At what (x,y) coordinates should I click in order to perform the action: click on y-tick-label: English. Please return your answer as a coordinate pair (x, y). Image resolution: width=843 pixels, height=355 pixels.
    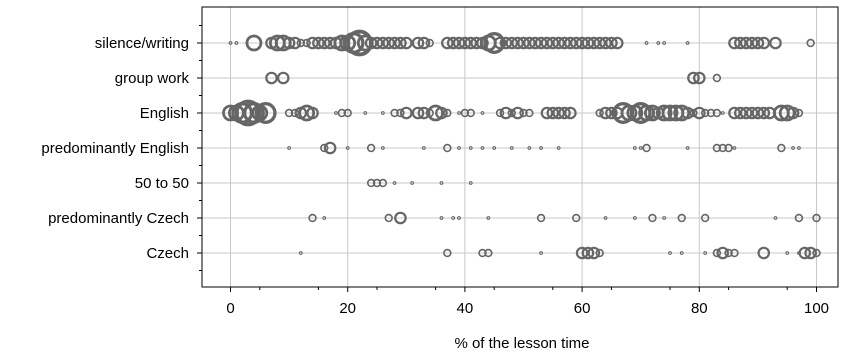
    Looking at the image, I should click on (164, 113).